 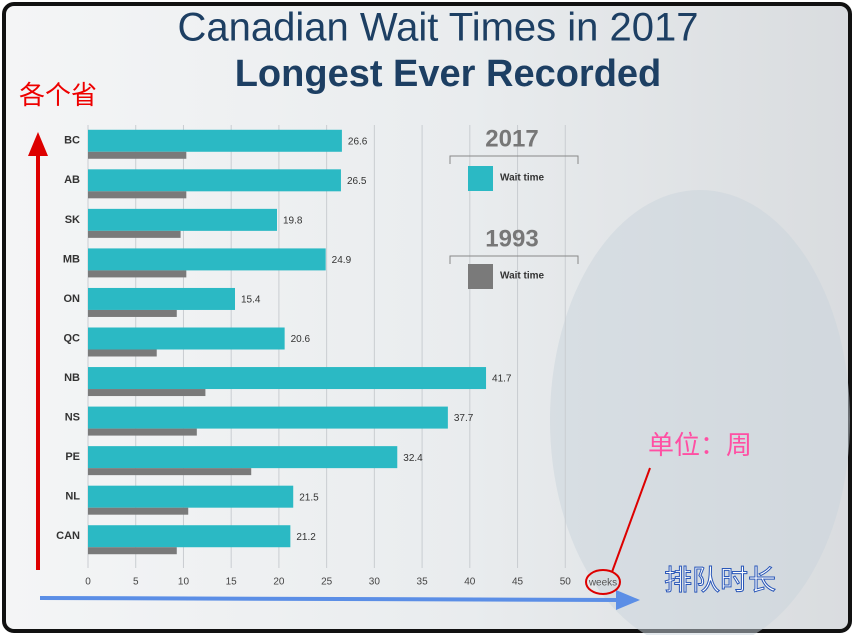 I want to click on y-tick-label: NB, so click(x=72, y=378).